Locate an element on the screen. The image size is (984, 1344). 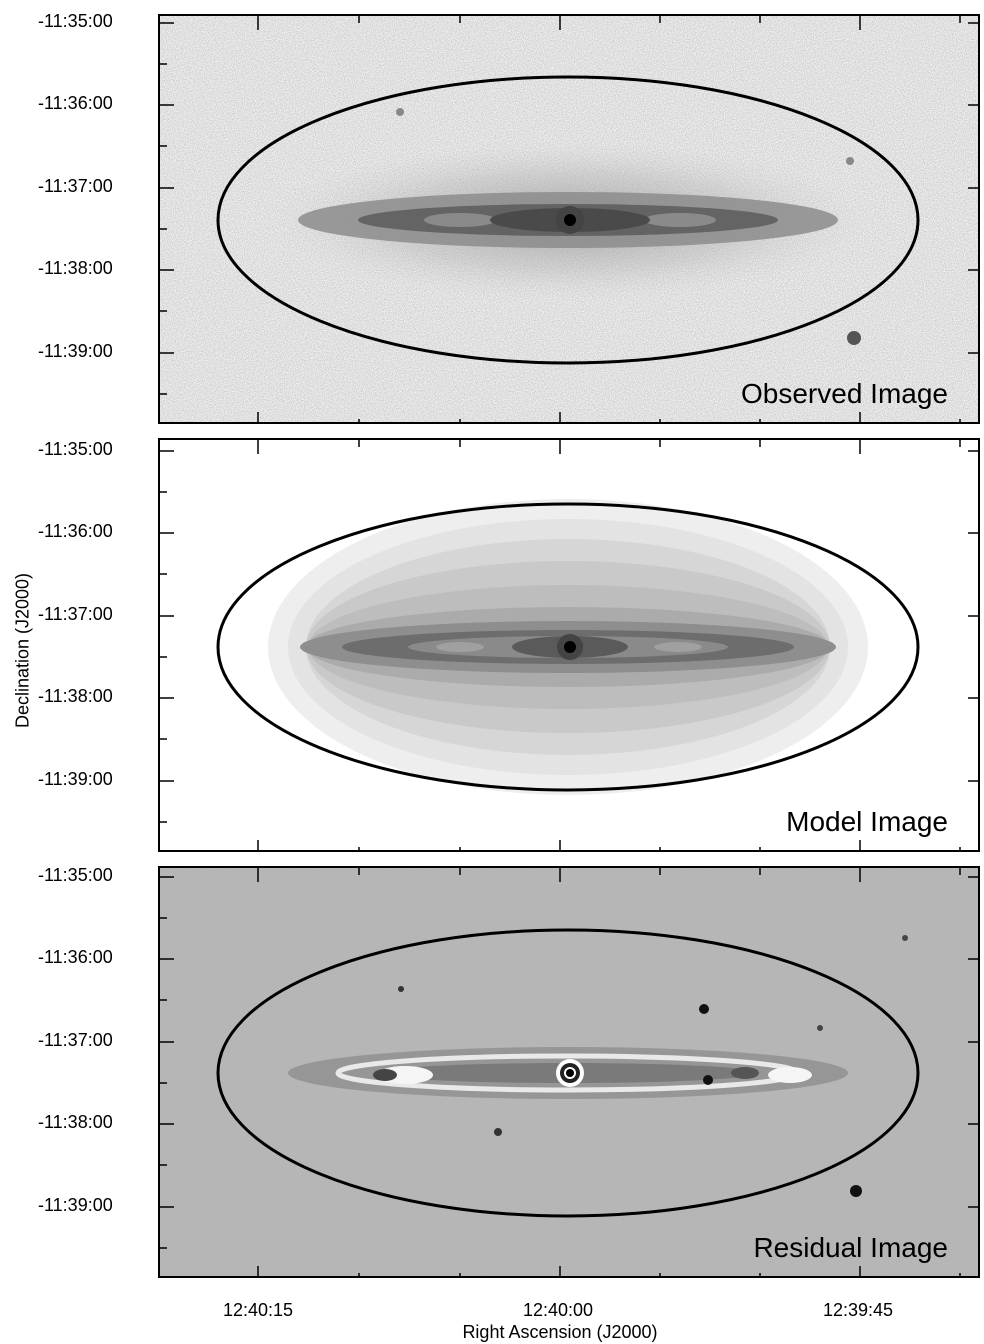
xtick-label: 12:40:00 is located at coordinates (558, 1310).